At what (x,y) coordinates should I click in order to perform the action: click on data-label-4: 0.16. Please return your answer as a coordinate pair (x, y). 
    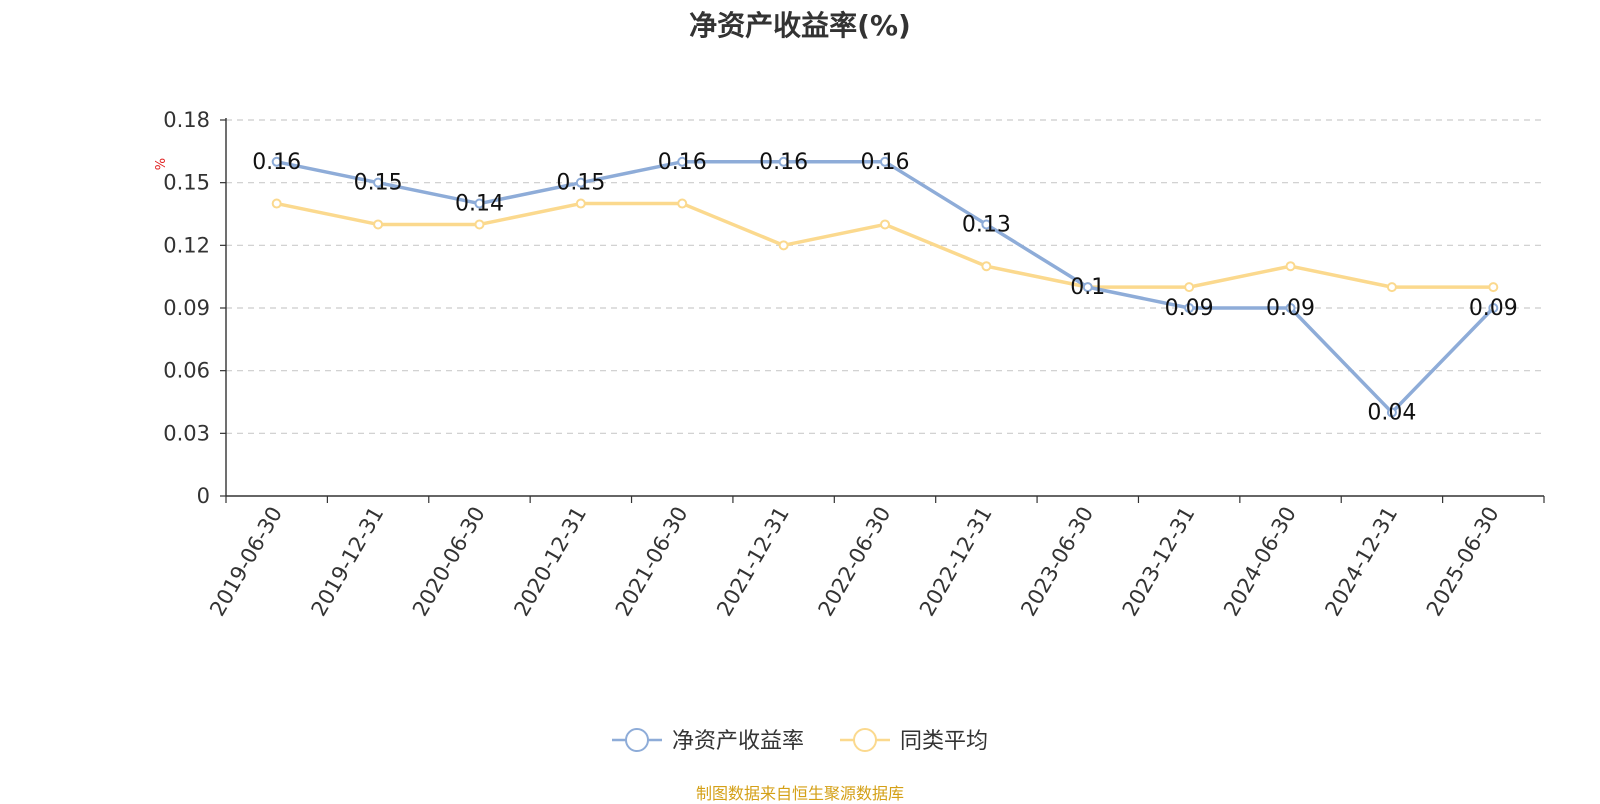
    Looking at the image, I should click on (682, 162).